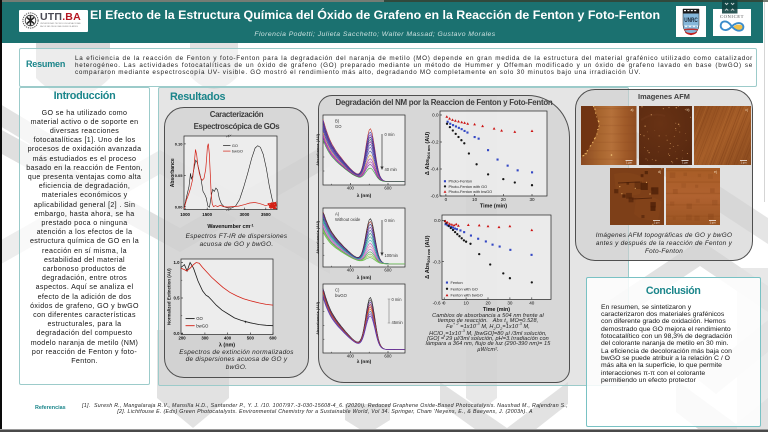  What do you see at coordinates (467, 295) in the screenshot?
I see `svg-text: Fenton with bwGO` at bounding box center [467, 295].